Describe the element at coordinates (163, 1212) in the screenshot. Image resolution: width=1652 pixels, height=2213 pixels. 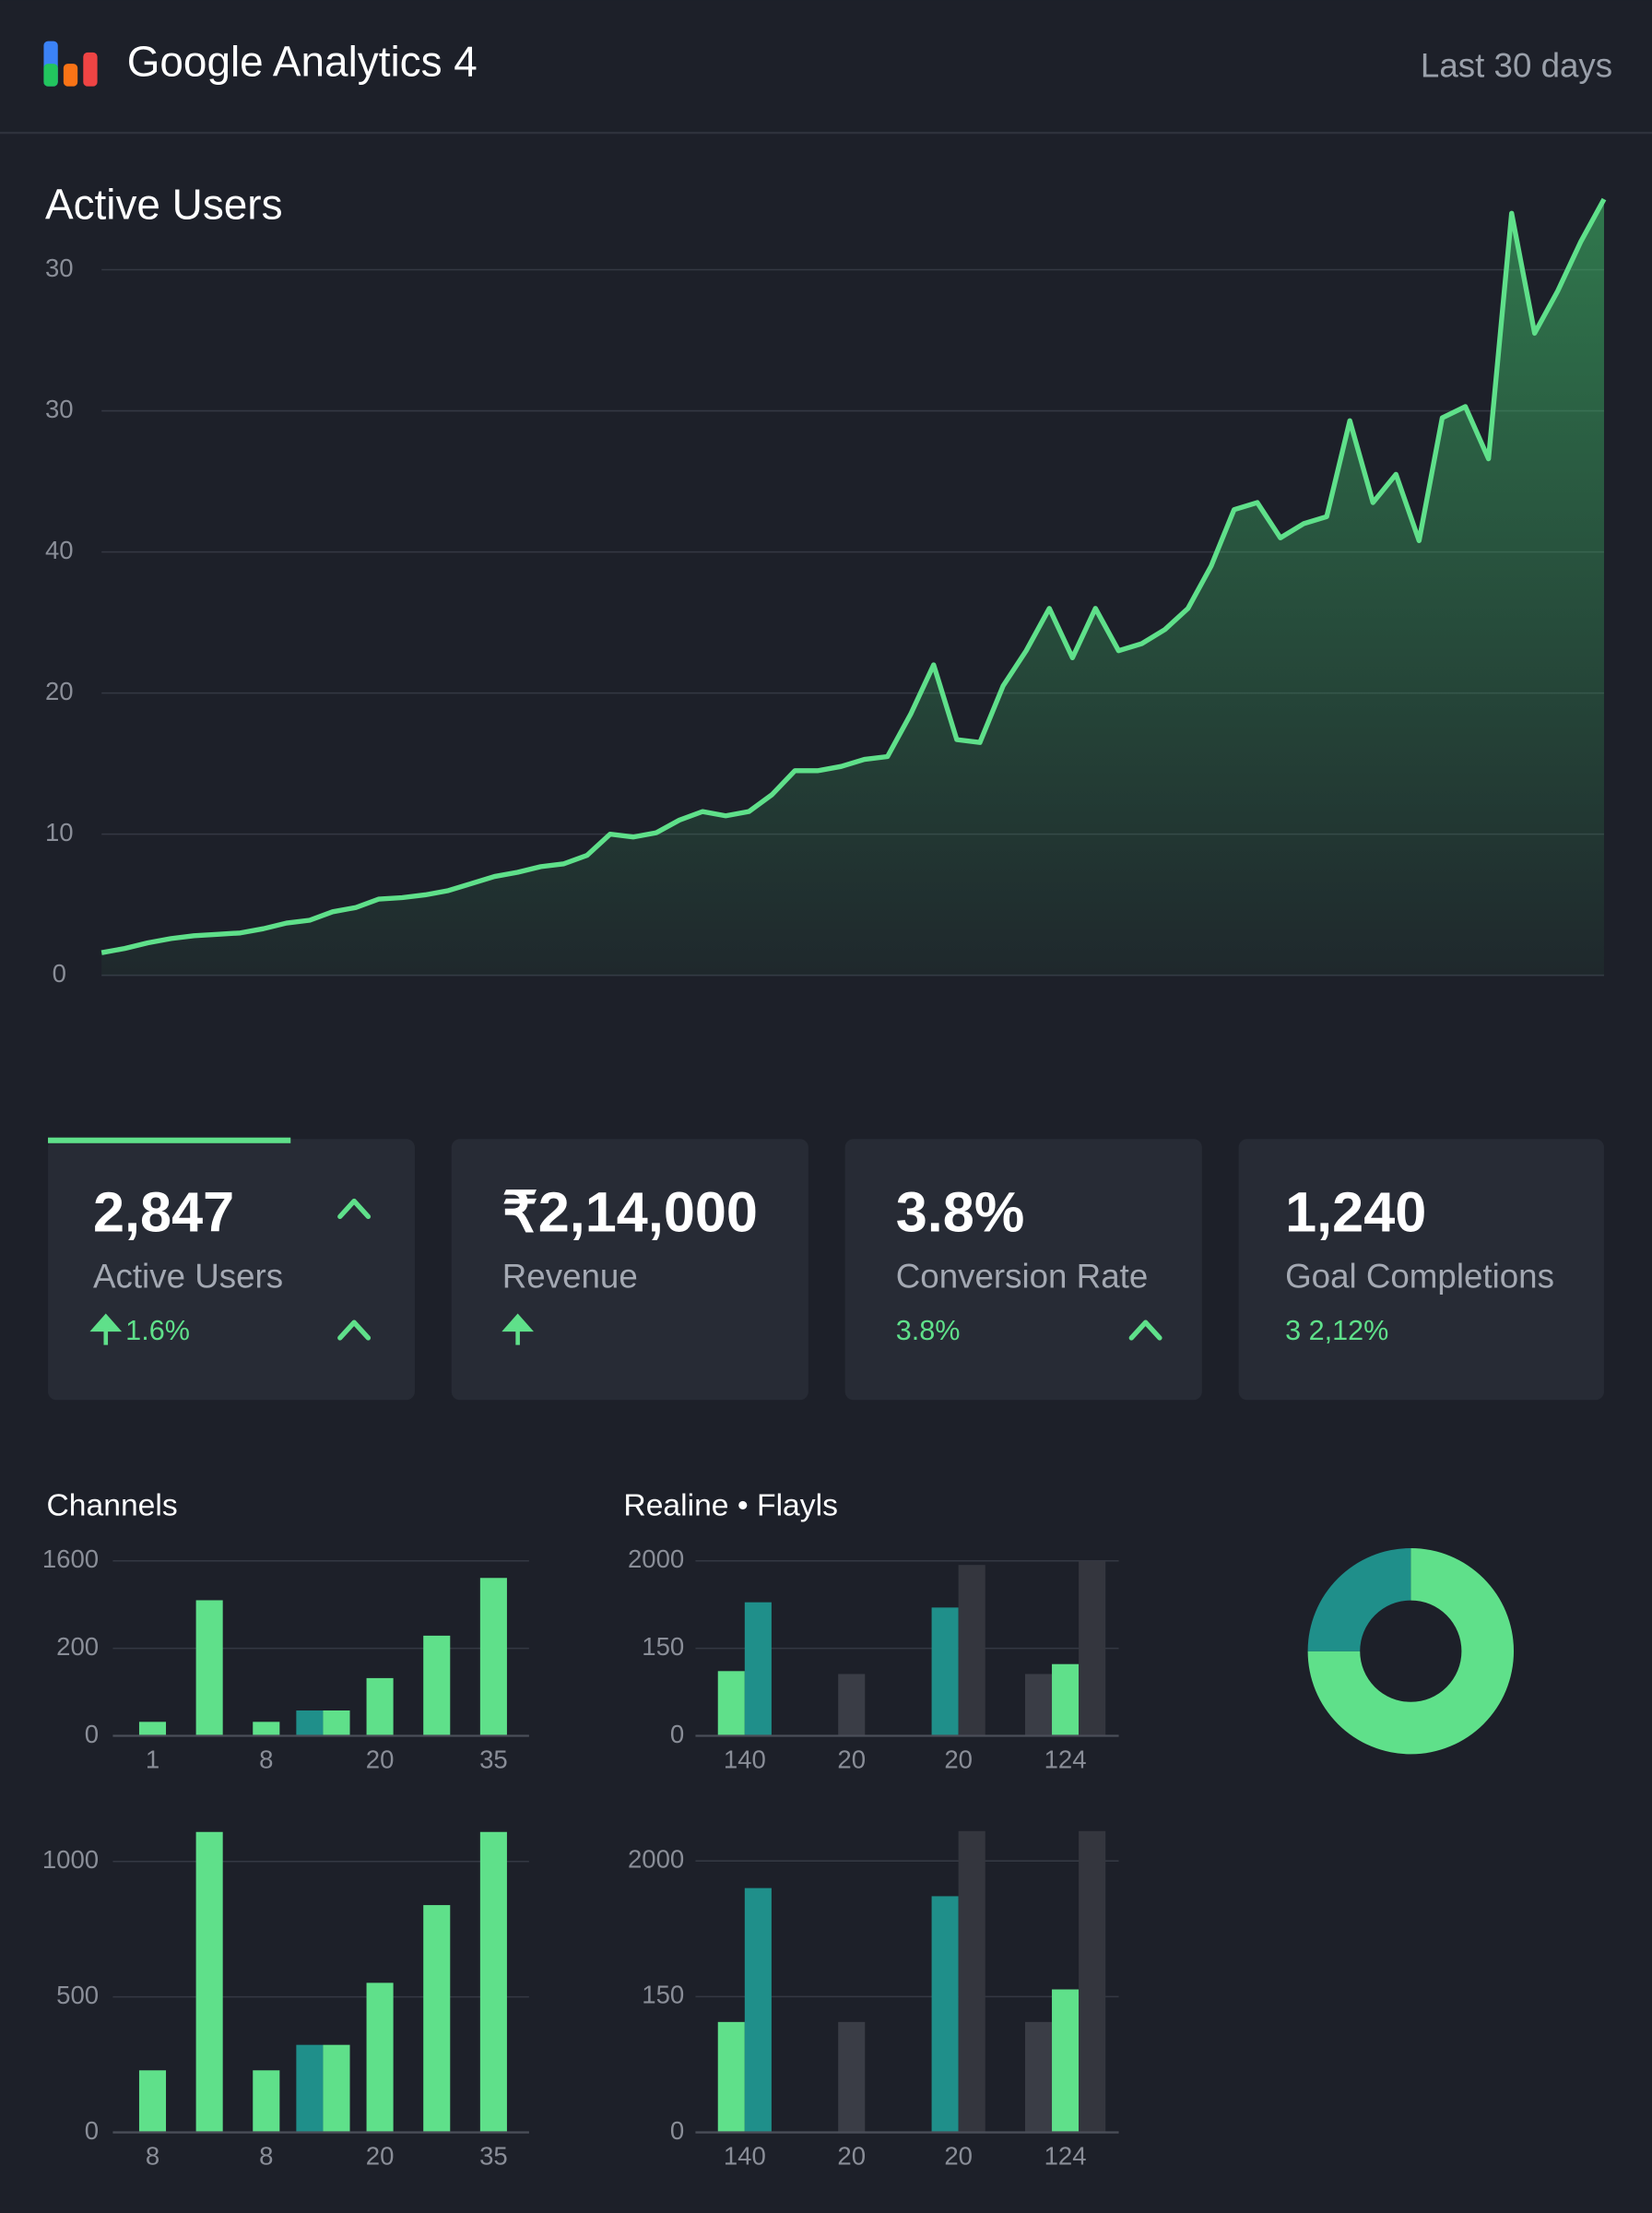
I see `kpi-value: 2,847` at that location.